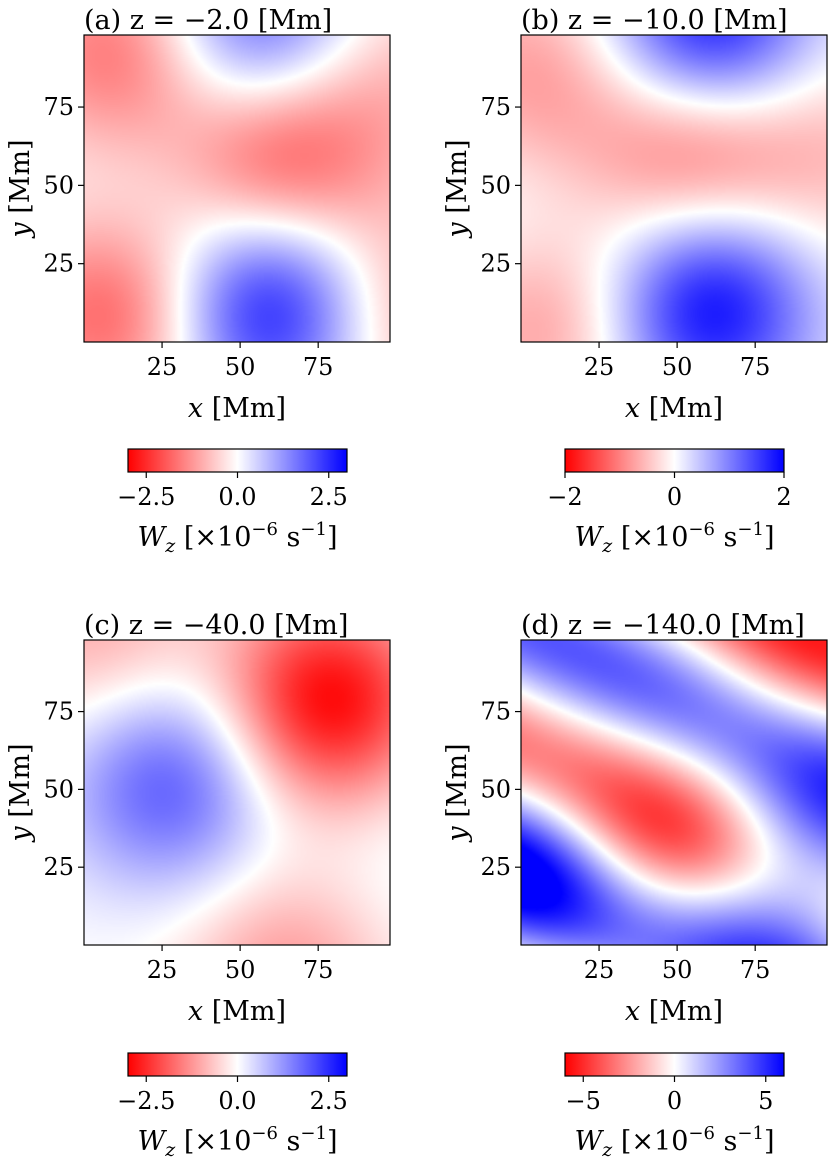 This screenshot has width=830, height=1163. I want to click on colorbar-tick-label: −2, so click(564, 497).